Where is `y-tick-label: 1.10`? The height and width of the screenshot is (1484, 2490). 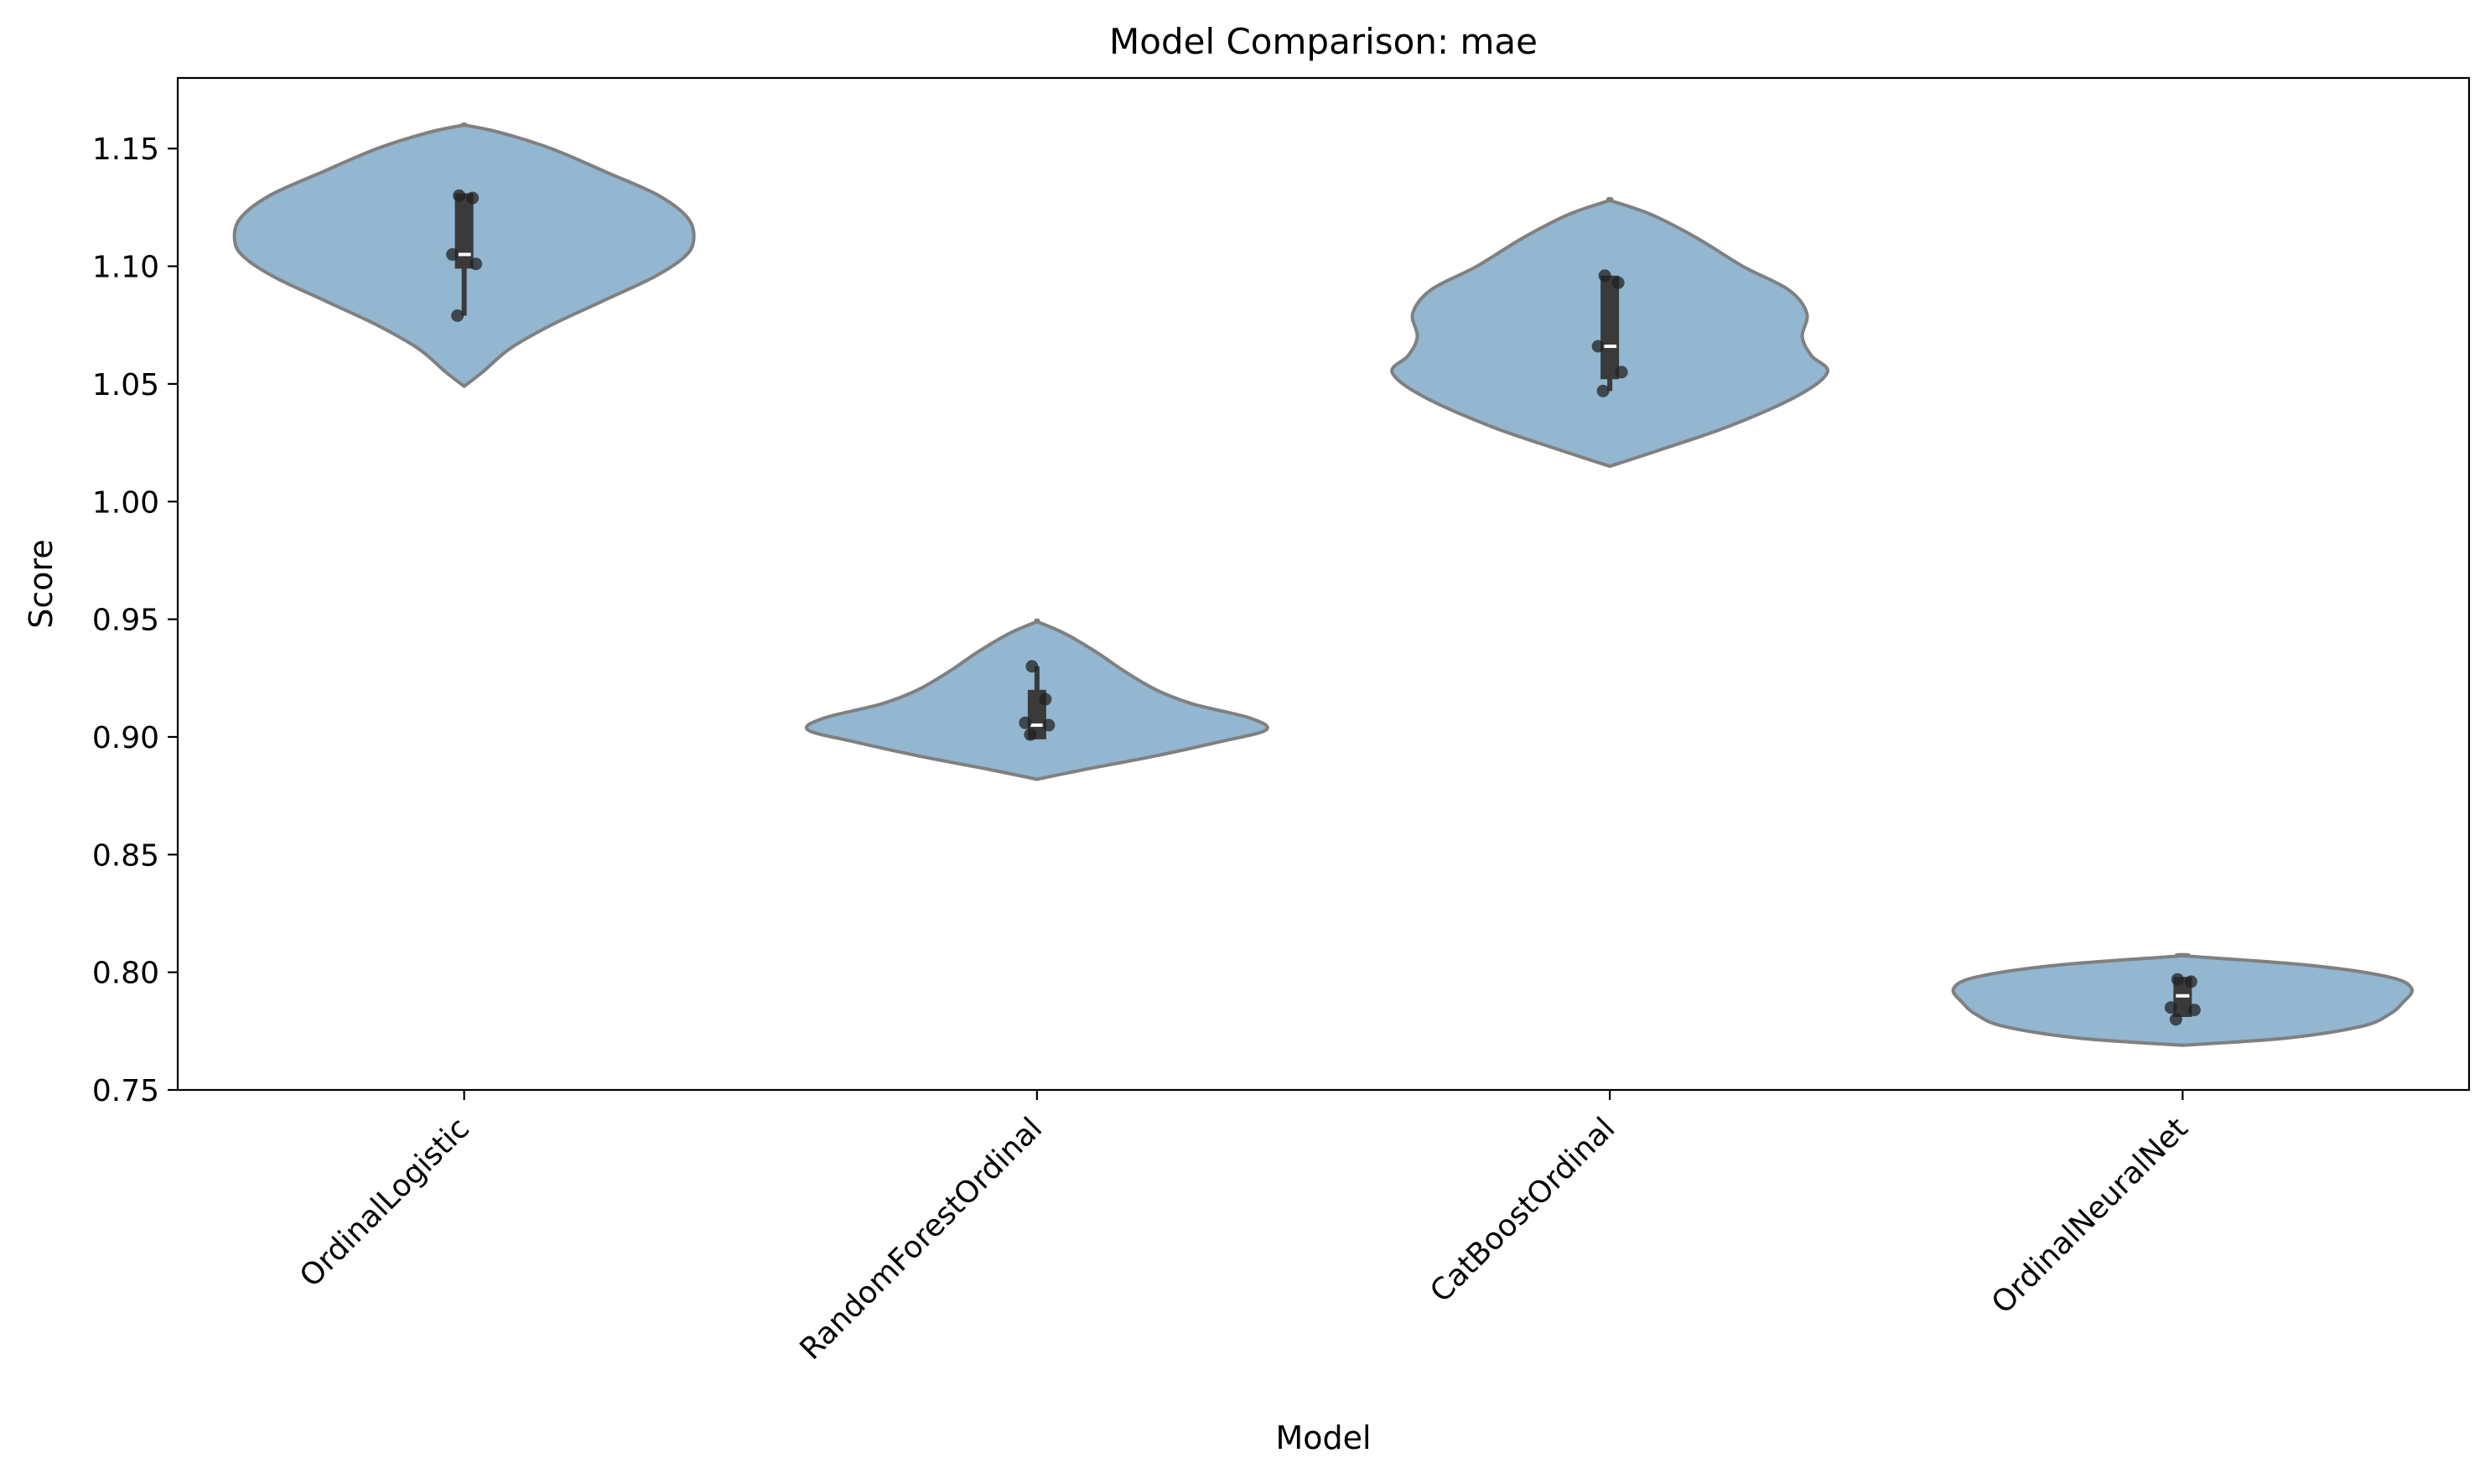 y-tick-label: 1.10 is located at coordinates (125, 268).